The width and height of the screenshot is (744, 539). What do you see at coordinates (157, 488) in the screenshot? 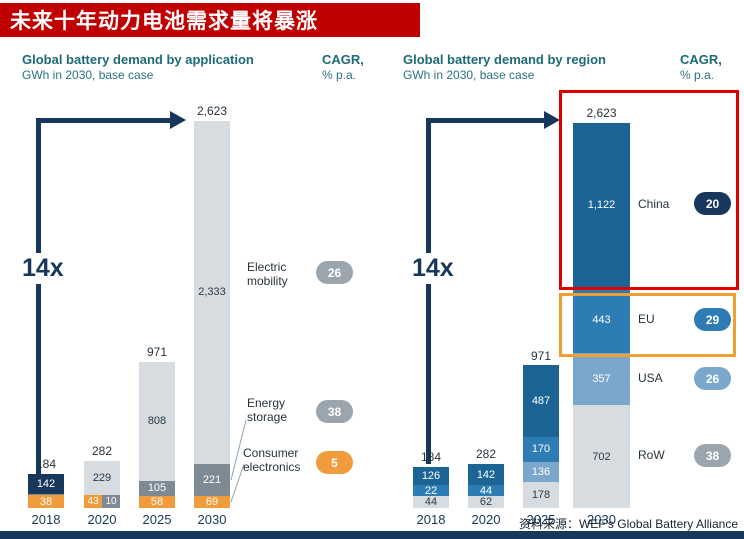
I see `bar-segment: 105` at bounding box center [157, 488].